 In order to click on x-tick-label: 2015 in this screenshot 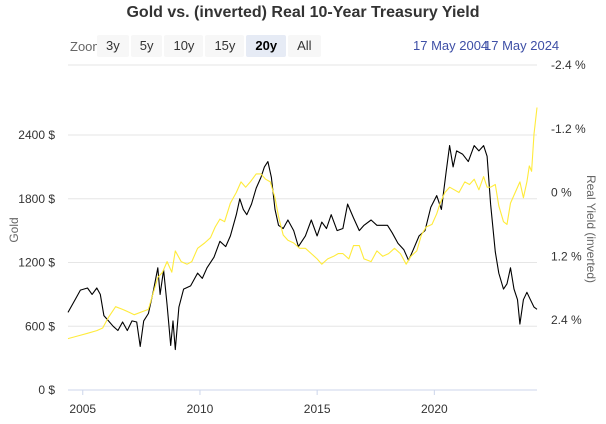, I will do `click(317, 409)`.